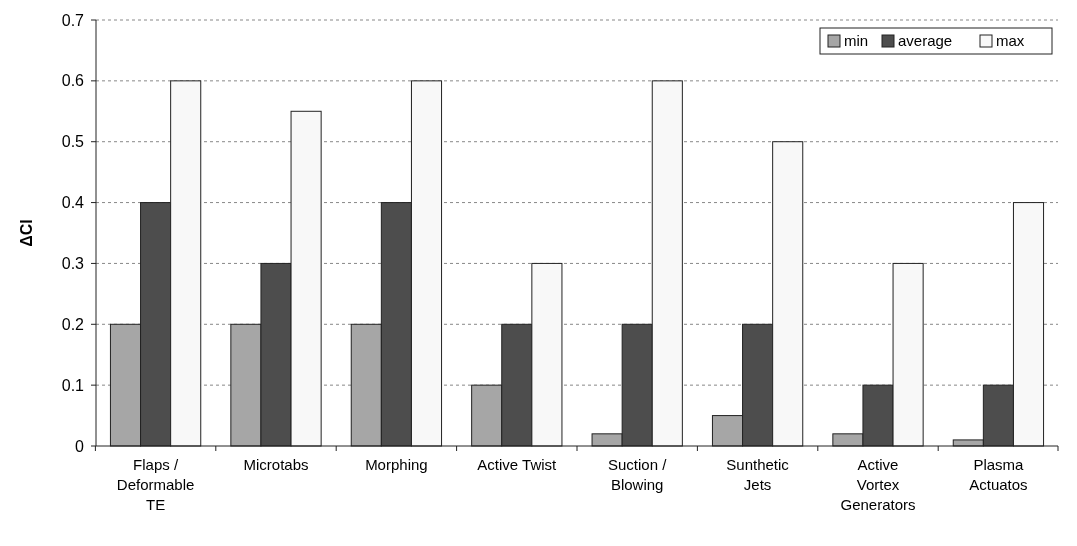  Describe the element at coordinates (73, 20) in the screenshot. I see `y-tick-label: 0.7` at that location.